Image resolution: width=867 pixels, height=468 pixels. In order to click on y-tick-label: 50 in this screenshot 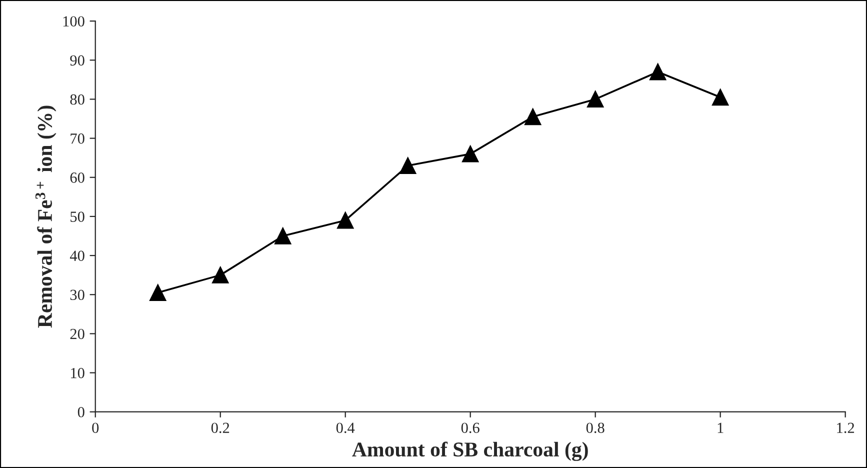, I will do `click(77, 217)`.